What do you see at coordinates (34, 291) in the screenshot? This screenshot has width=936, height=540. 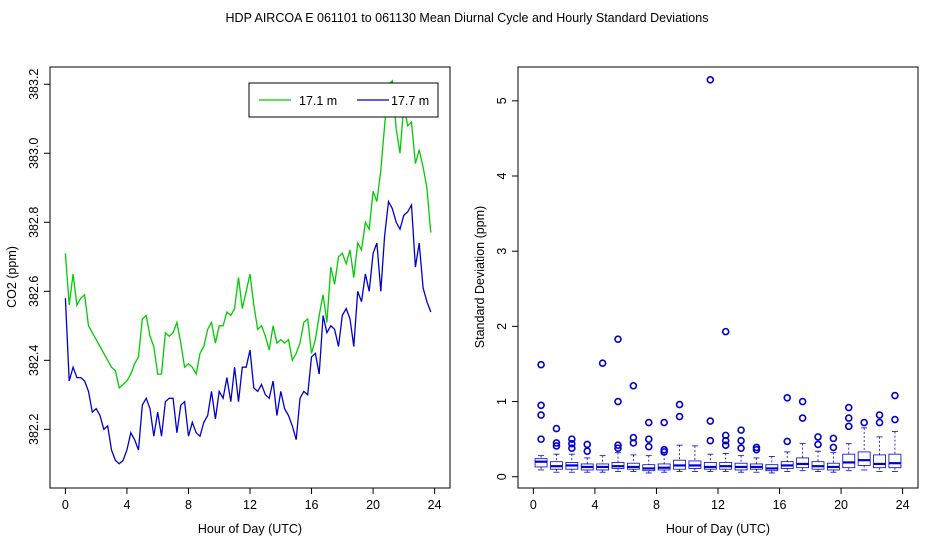 I see `y-tick-label: 382.6` at bounding box center [34, 291].